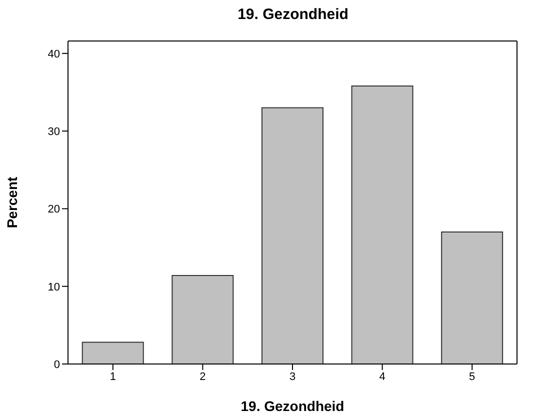 The height and width of the screenshot is (419, 534). Describe the element at coordinates (203, 376) in the screenshot. I see `x-tick-label: 2` at that location.